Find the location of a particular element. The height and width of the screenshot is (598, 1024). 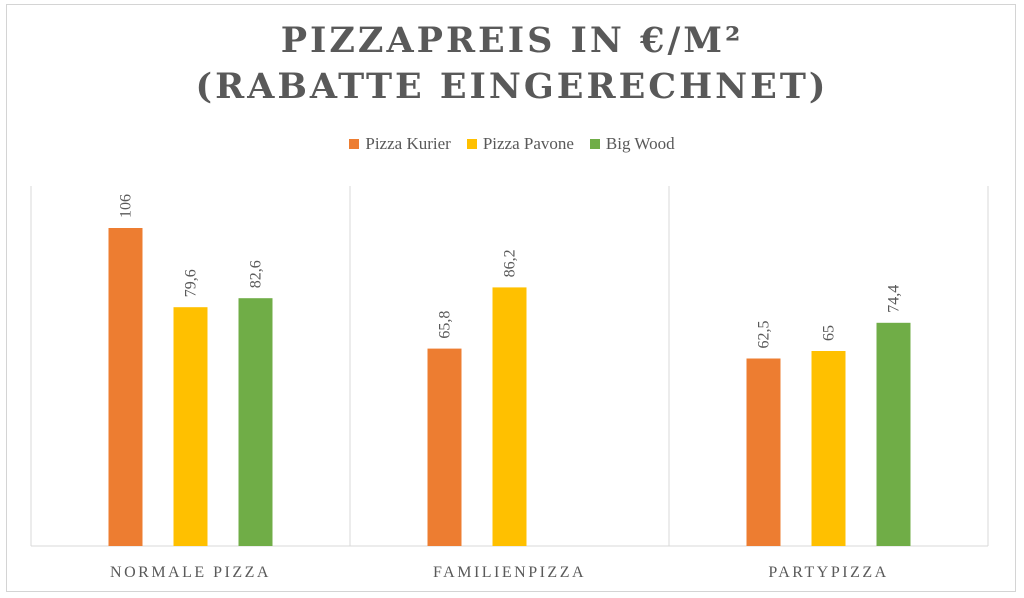

chart-title-line-2: (RABATTE EINGERECHNET) is located at coordinates (512, 86).